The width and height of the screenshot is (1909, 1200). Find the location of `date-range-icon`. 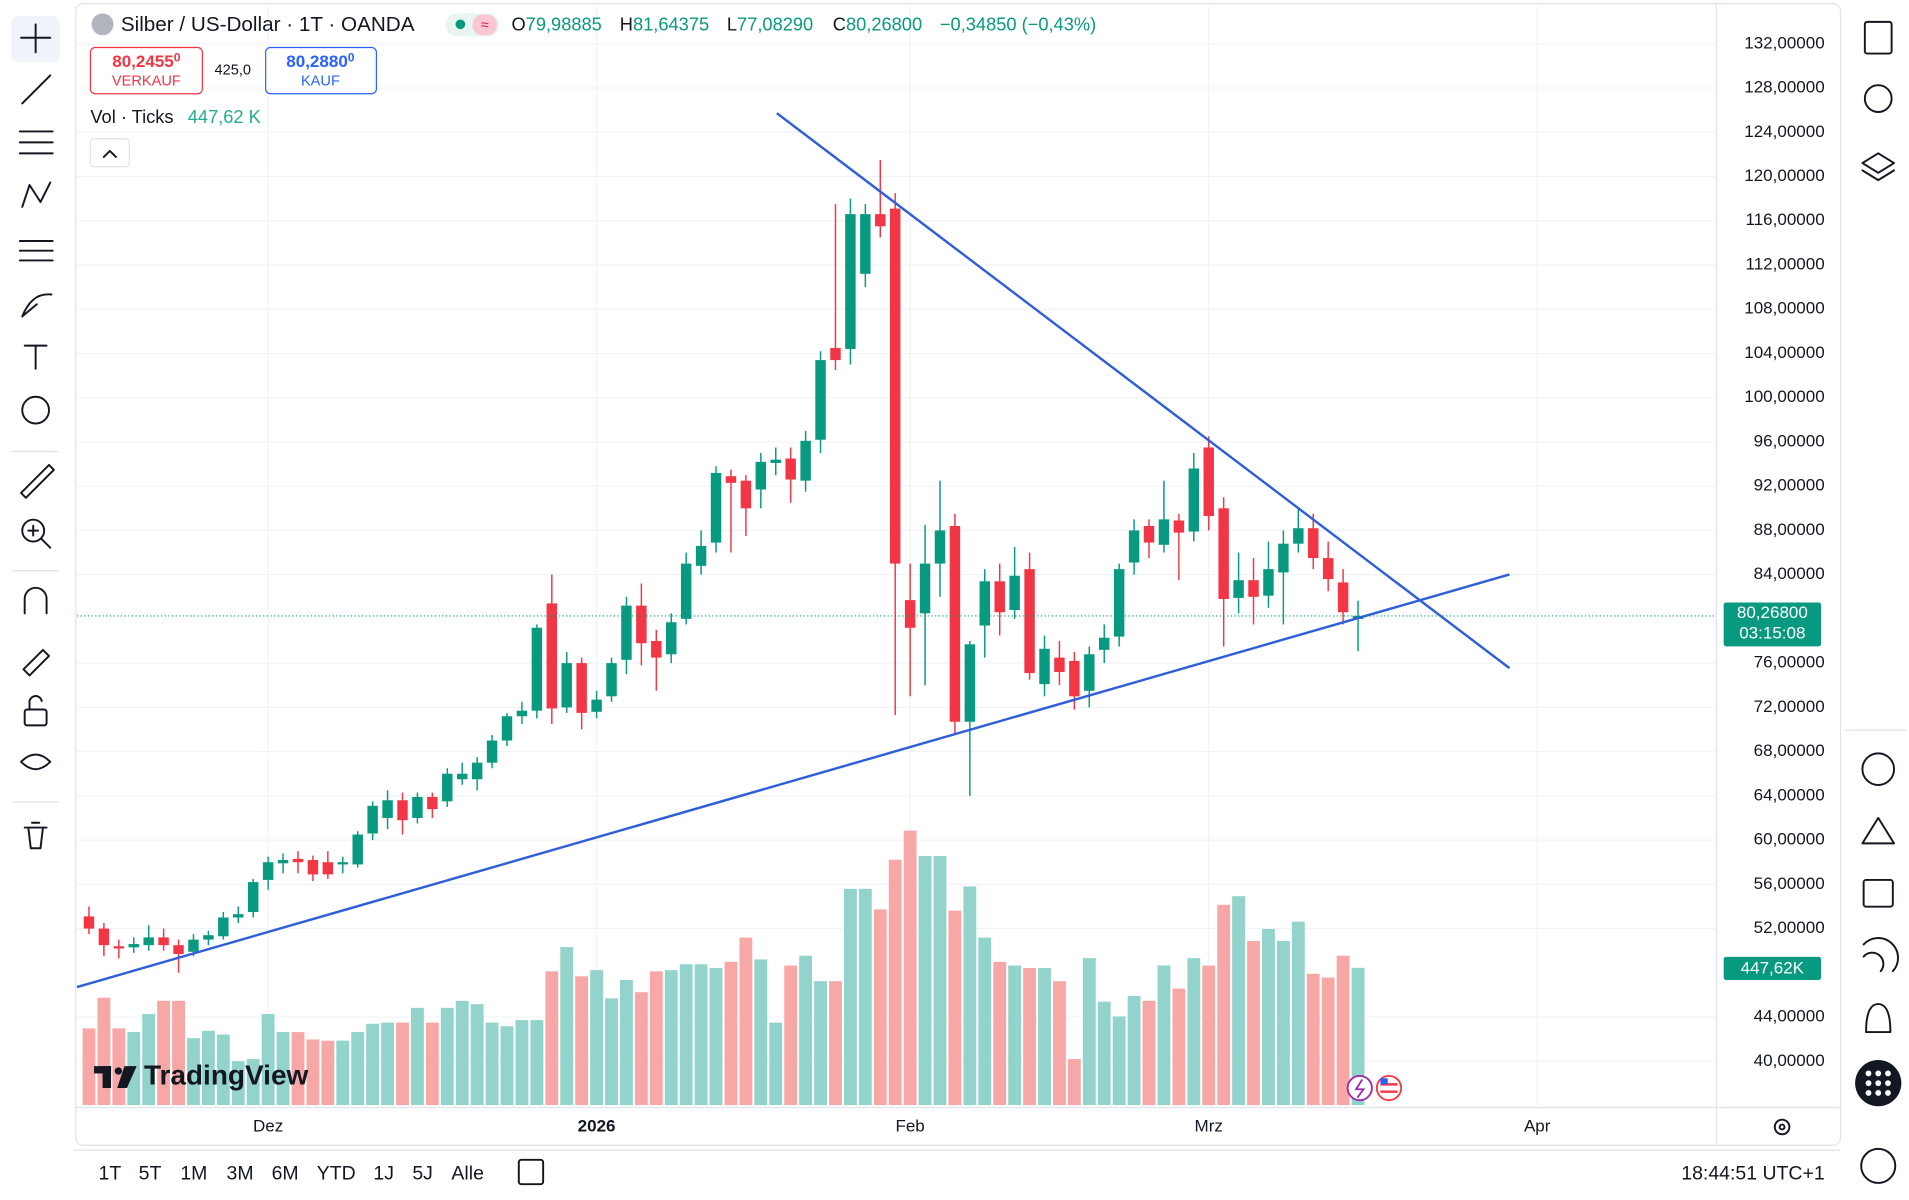

date-range-icon is located at coordinates (531, 1172).